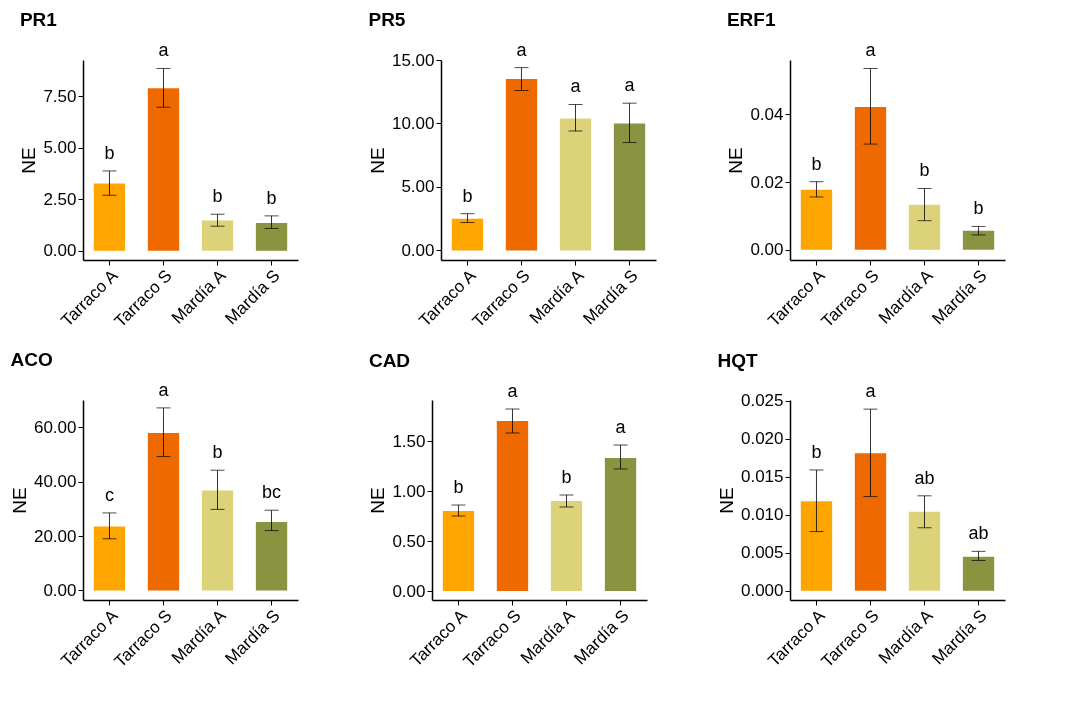 Image resolution: width=1065 pixels, height=727 pixels. What do you see at coordinates (409, 491) in the screenshot?
I see `y-tick-label: 1.00` at bounding box center [409, 491].